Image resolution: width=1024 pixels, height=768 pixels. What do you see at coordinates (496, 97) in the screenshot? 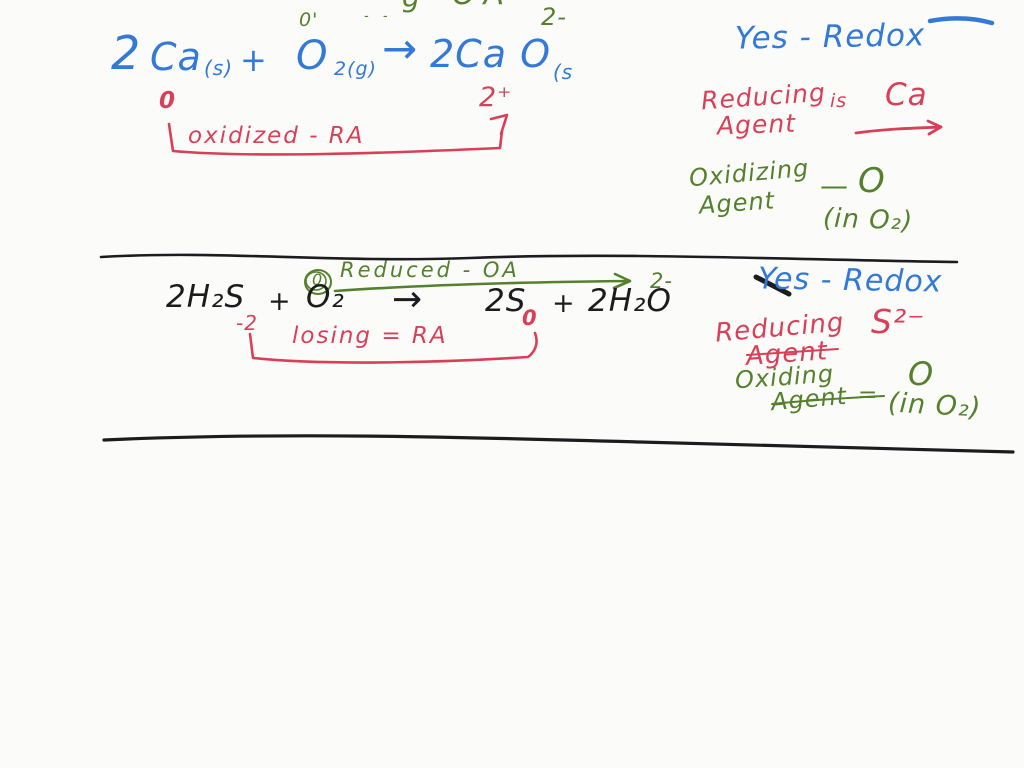
I see `product-charge: 2⁺` at bounding box center [496, 97].